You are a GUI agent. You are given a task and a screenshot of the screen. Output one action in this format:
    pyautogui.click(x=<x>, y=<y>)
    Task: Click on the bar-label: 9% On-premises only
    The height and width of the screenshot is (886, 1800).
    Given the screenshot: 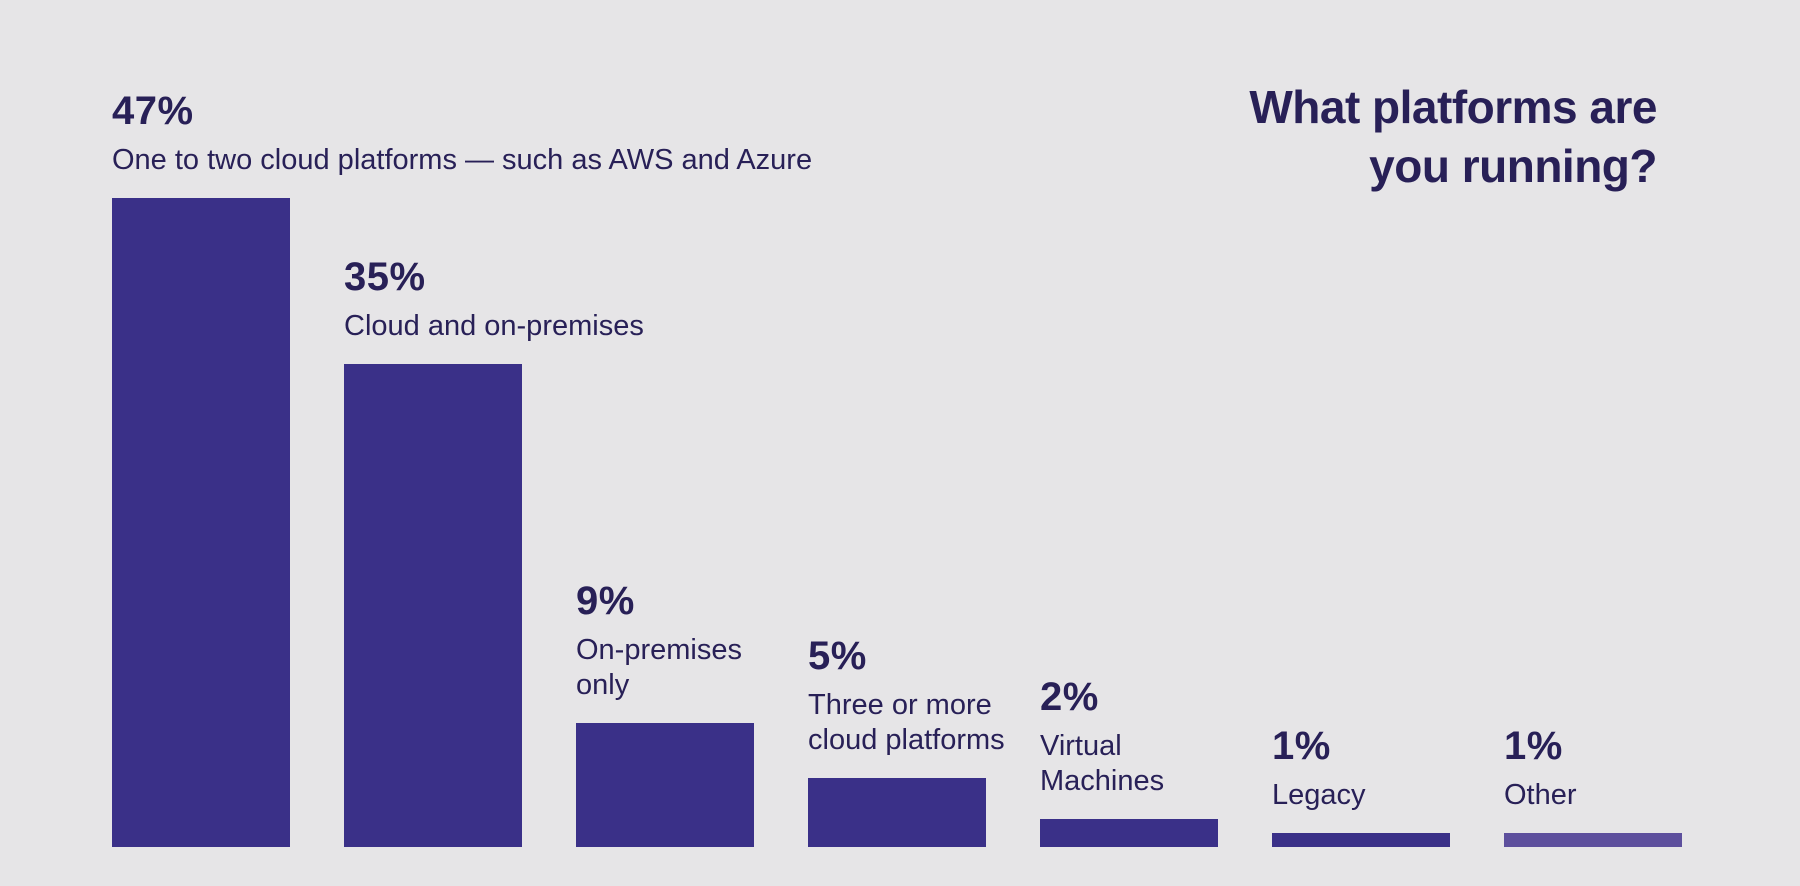 What is the action you would take?
    pyautogui.click(x=659, y=640)
    